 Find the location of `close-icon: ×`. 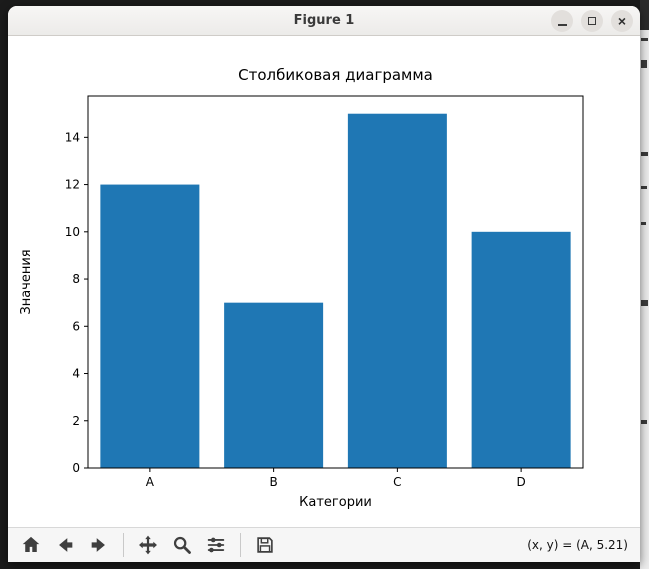

close-icon: × is located at coordinates (622, 21).